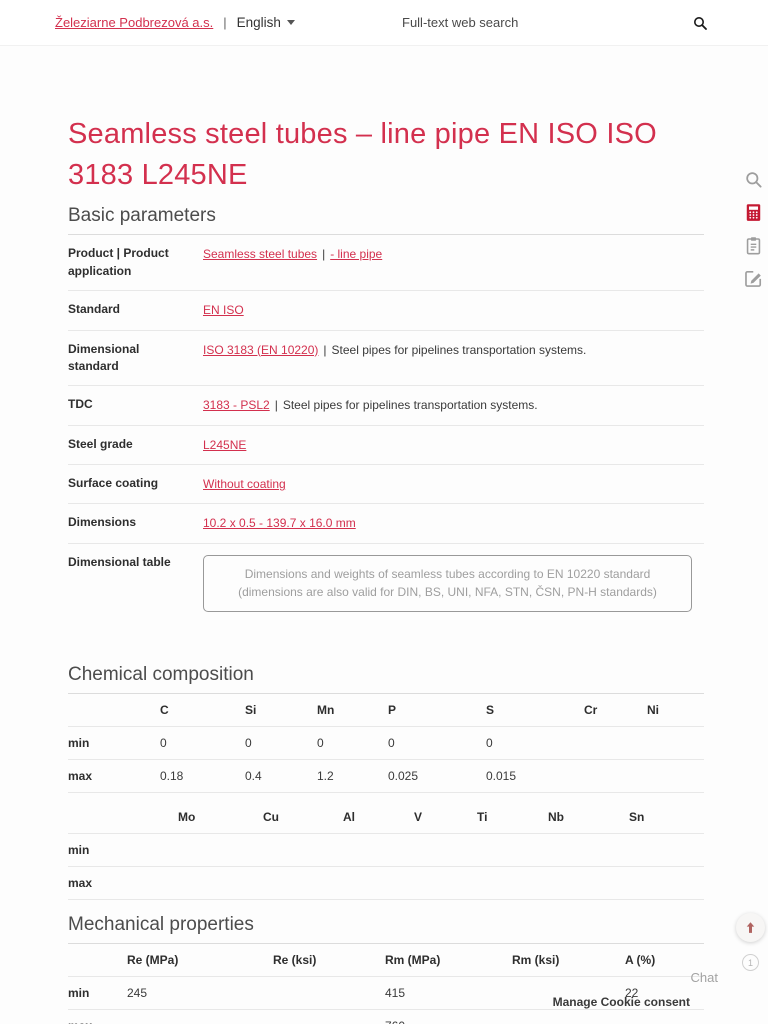 This screenshot has height=1024, width=768. Describe the element at coordinates (202, 711) in the screenshot. I see `column-header: C` at that location.